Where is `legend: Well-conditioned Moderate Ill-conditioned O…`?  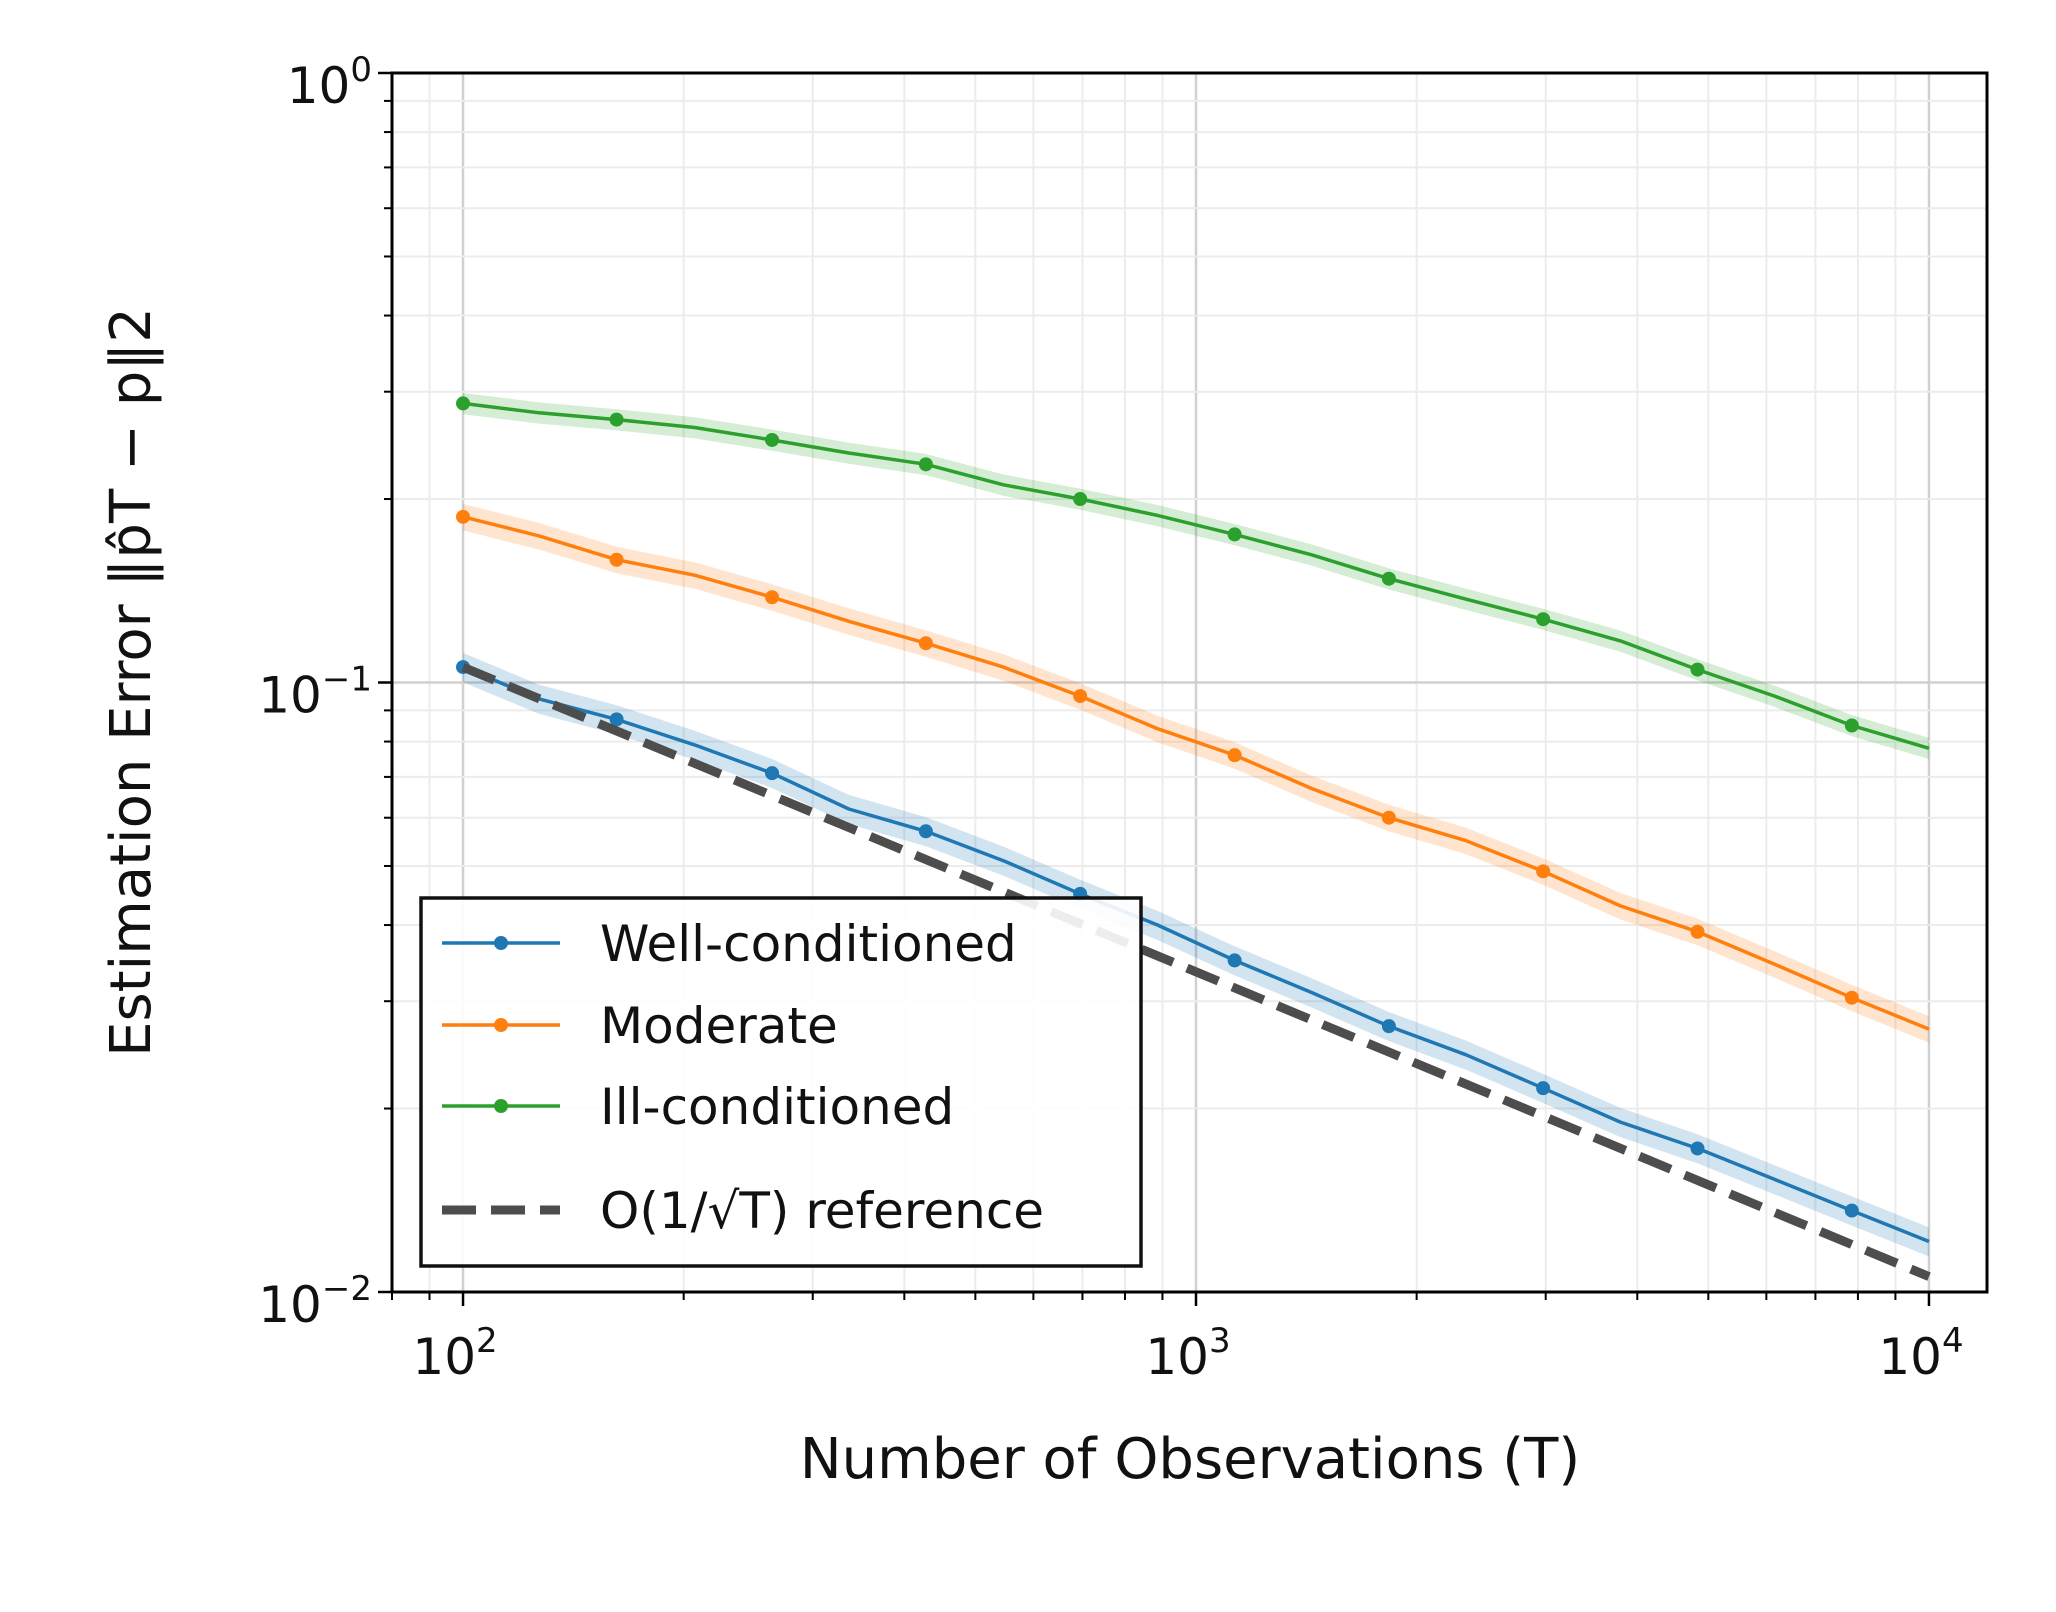 legend: Well-conditioned Moderate Ill-conditioned O… is located at coordinates (781, 1082).